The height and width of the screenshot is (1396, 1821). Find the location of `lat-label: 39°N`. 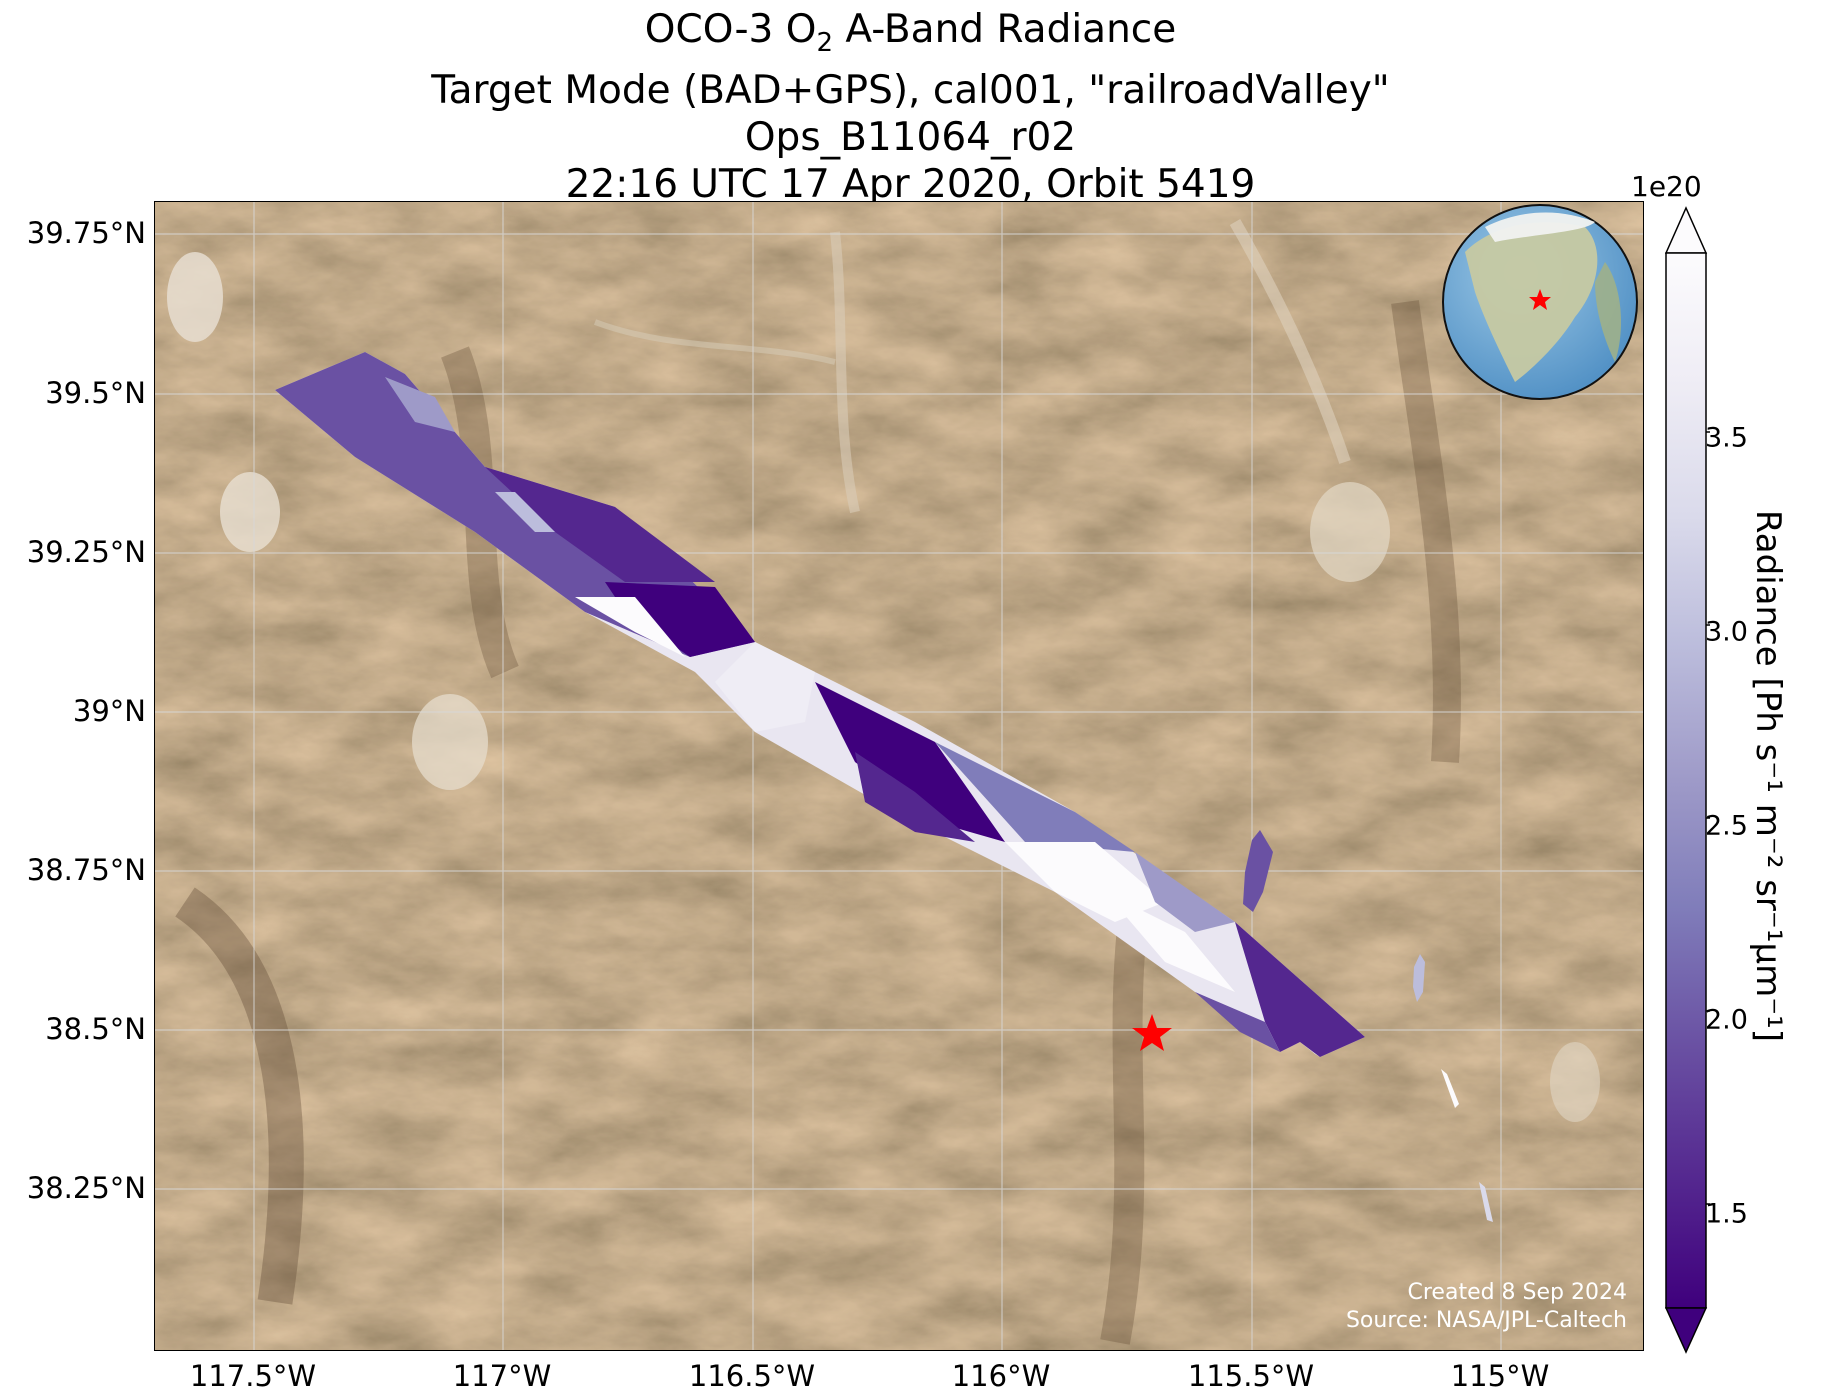

lat-label: 39°N is located at coordinates (109, 711).